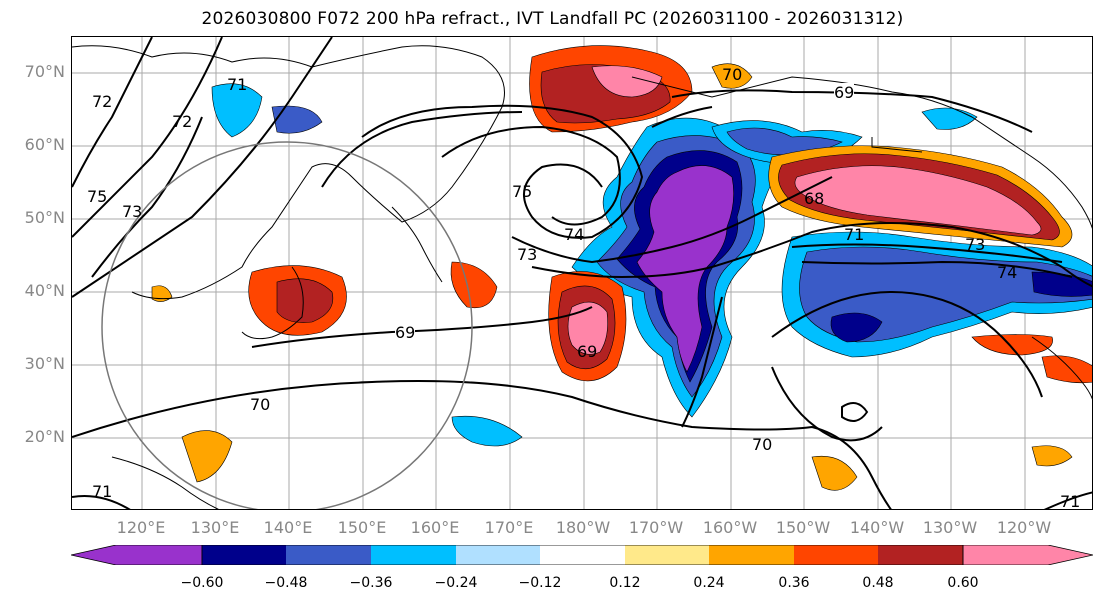  What do you see at coordinates (509, 527) in the screenshot?
I see `lon-label: 170°E` at bounding box center [509, 527].